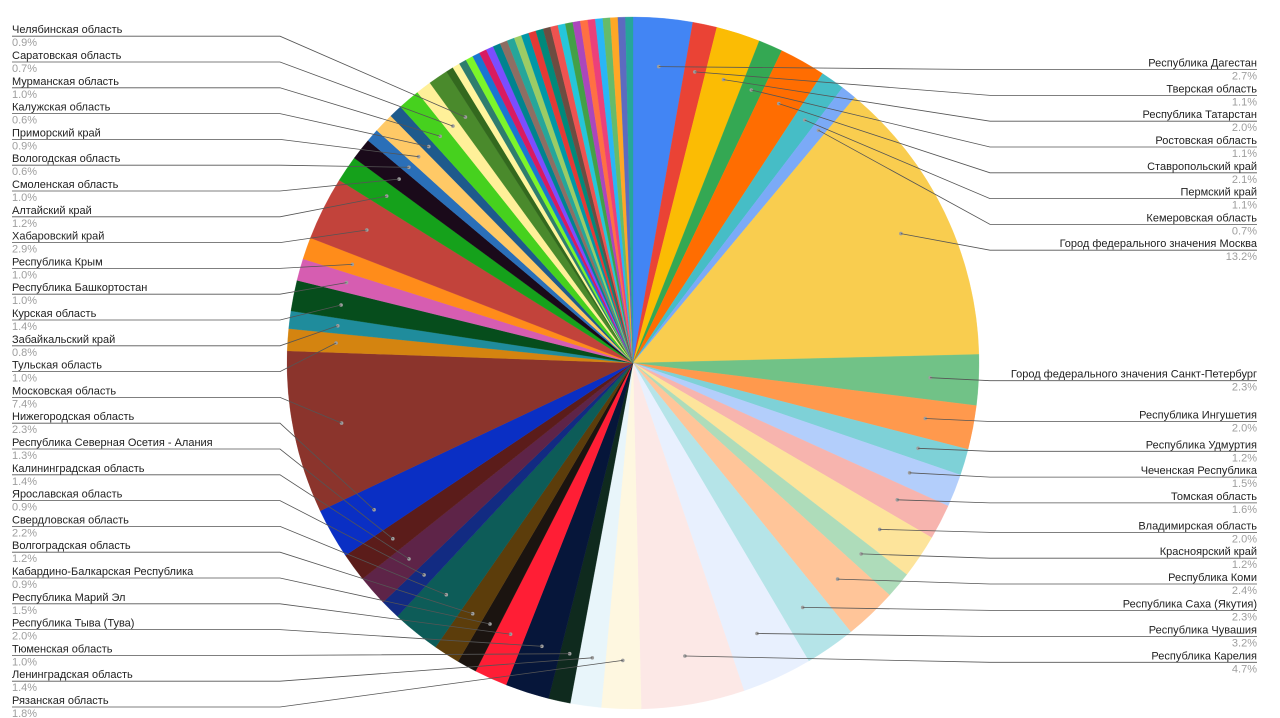 Image resolution: width=1280 pixels, height=718 pixels. Describe the element at coordinates (56, 133) in the screenshot. I see `slice-label-name: Приморский край` at that location.